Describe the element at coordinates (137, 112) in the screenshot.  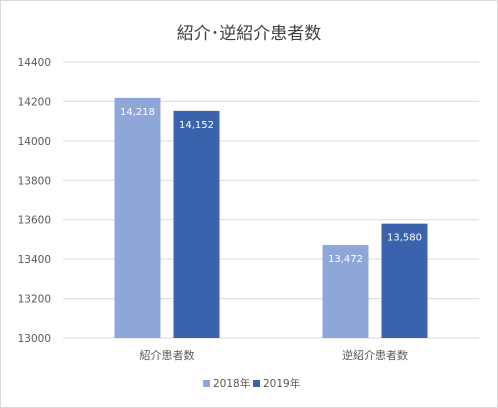
I see `data-label: 14,218` at that location.